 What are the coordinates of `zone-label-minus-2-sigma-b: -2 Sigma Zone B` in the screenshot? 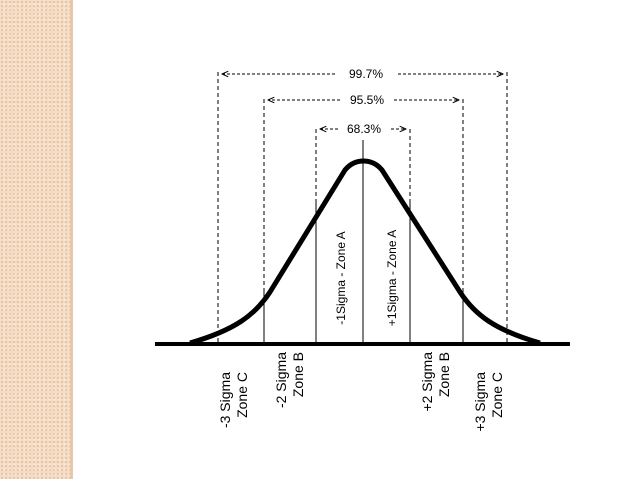 It's located at (289, 380).